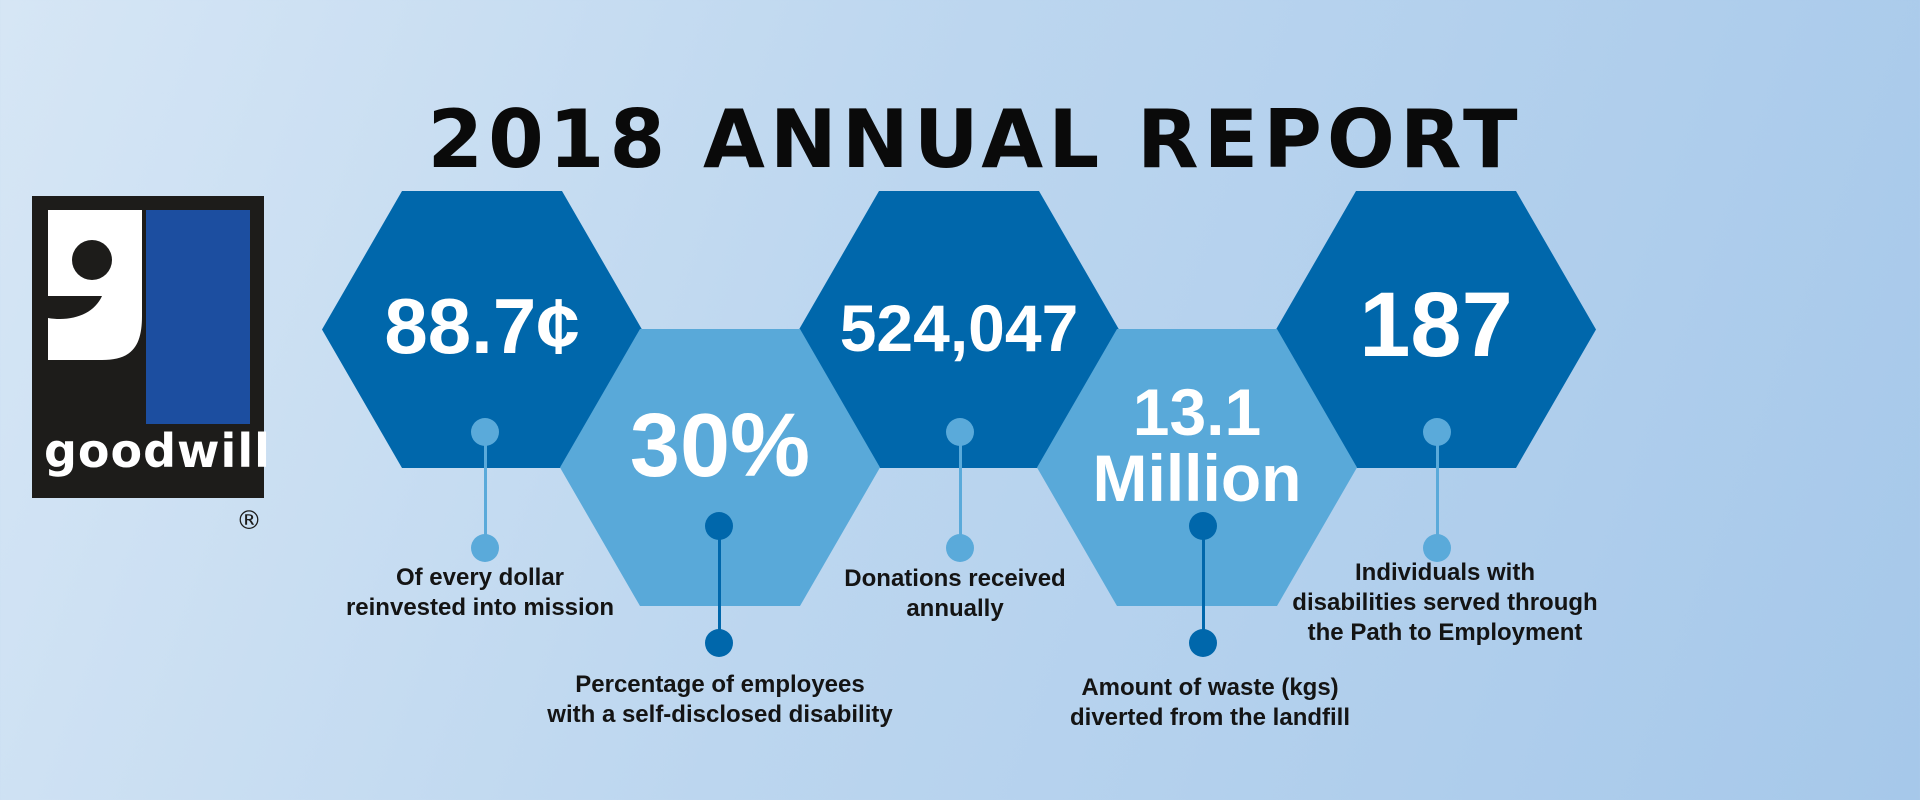 The width and height of the screenshot is (1920, 800). I want to click on goodwill-logo: goodwill, so click(151, 347).